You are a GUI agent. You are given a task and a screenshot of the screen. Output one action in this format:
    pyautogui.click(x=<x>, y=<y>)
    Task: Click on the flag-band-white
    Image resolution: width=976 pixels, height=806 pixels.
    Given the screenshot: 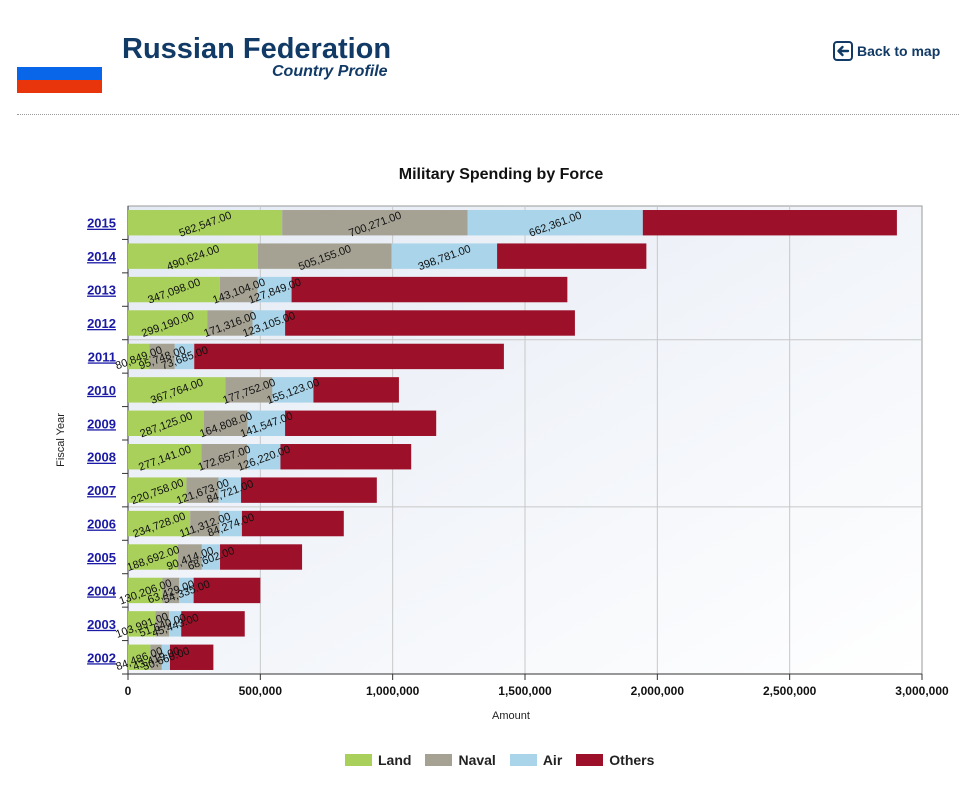 What is the action you would take?
    pyautogui.click(x=59, y=60)
    